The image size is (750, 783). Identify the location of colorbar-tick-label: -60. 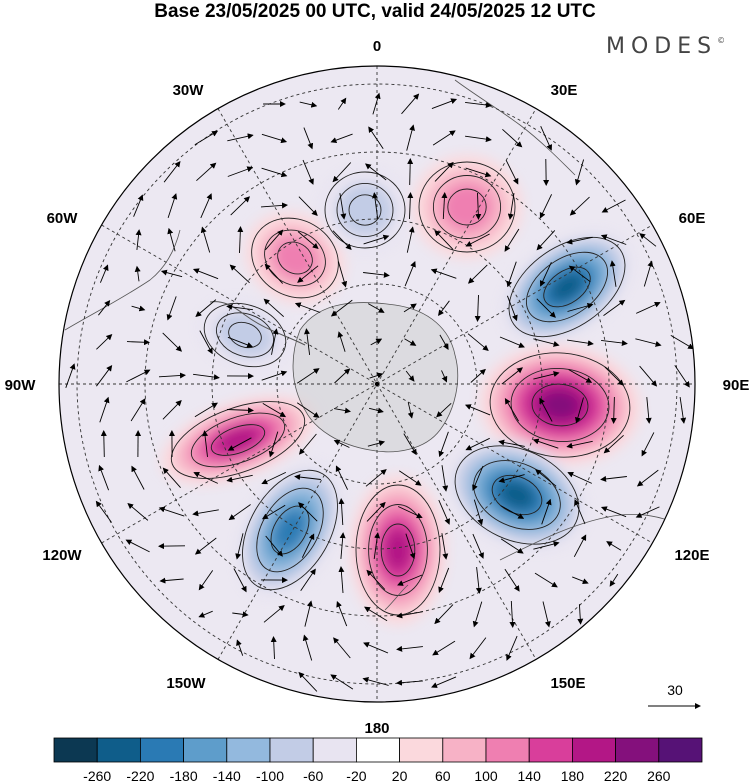
(313, 775).